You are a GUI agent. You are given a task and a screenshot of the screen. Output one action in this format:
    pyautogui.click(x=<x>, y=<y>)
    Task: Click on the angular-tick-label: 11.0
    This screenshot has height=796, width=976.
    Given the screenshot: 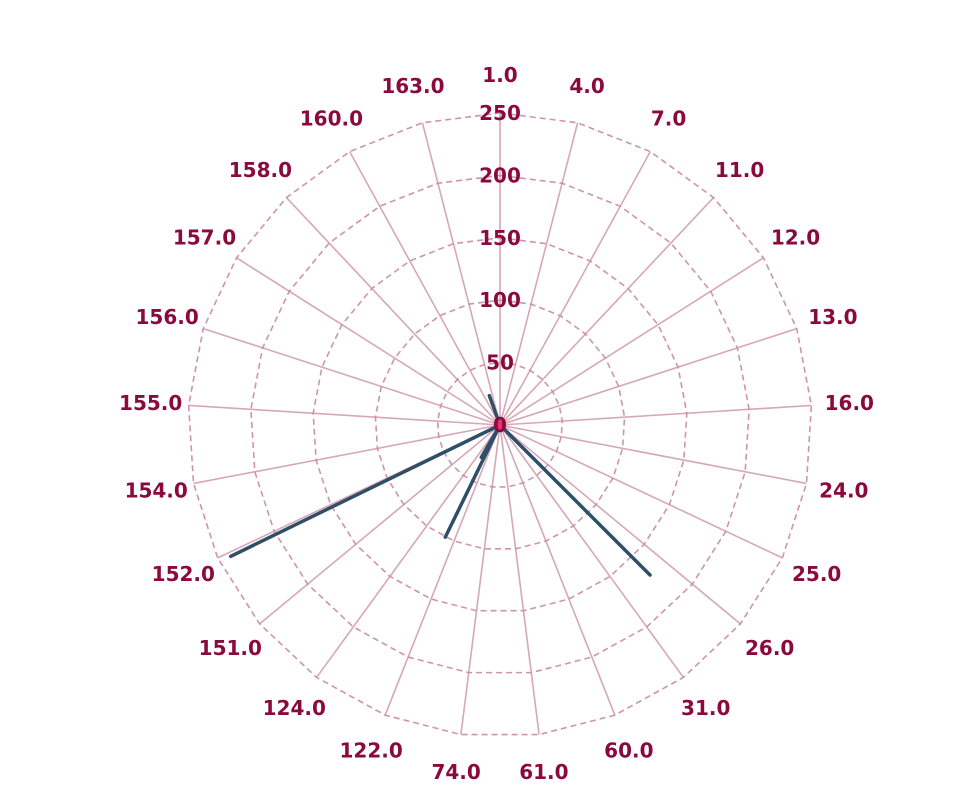 What is the action you would take?
    pyautogui.click(x=739, y=170)
    